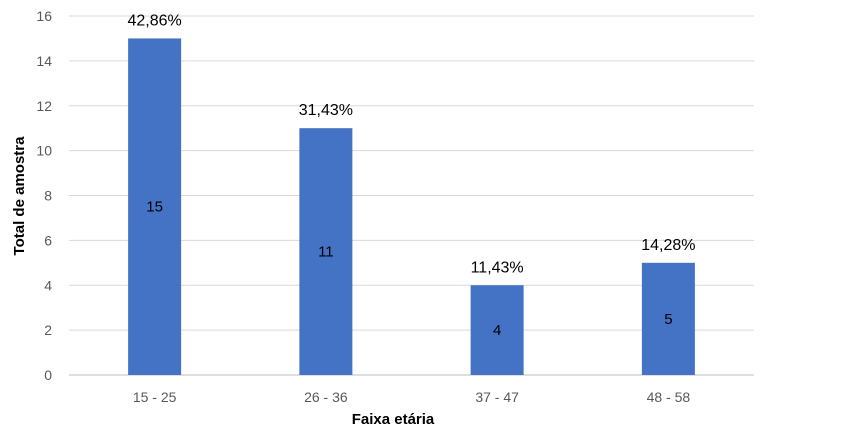 This screenshot has height=440, width=851. What do you see at coordinates (412, 397) in the screenshot?
I see `x-axis-ticks: 15 - 25 26 - 36 37 - 47 48 - 58` at bounding box center [412, 397].